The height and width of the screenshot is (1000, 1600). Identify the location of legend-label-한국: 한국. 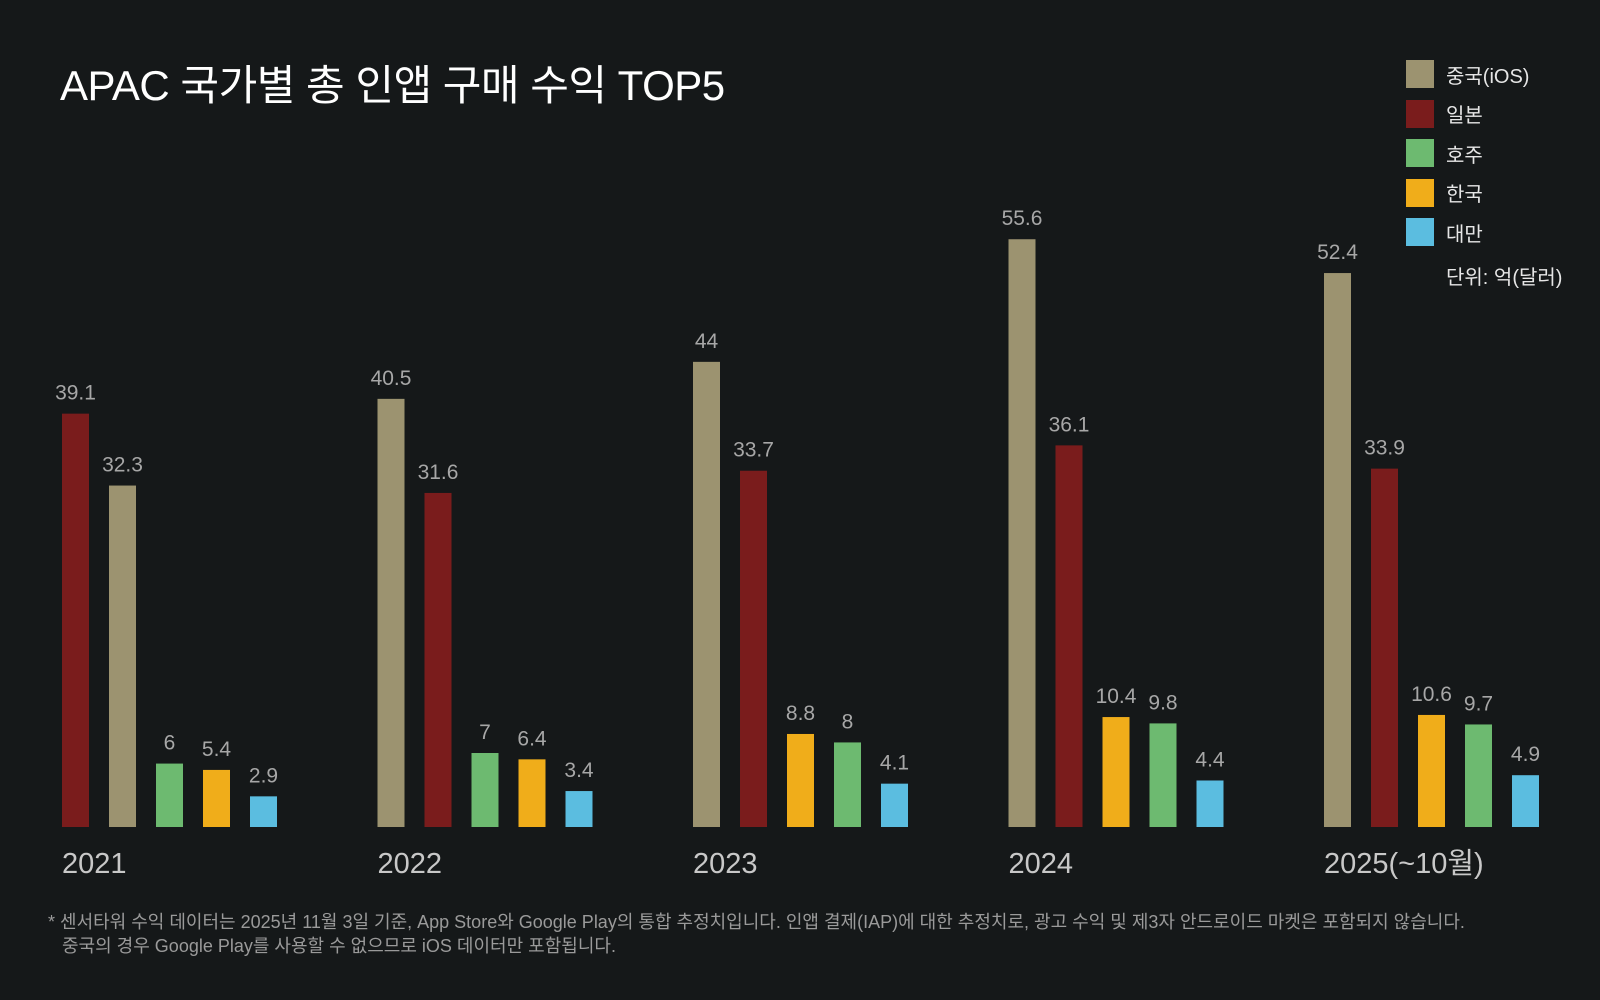
(1464, 195).